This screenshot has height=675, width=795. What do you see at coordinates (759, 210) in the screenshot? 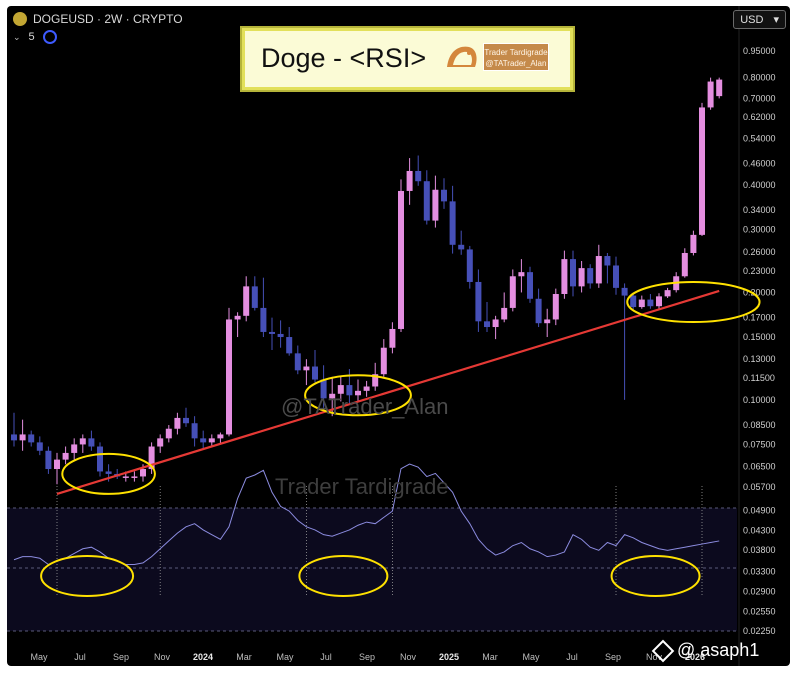
I see `price-tick-label: 0.34000` at bounding box center [759, 210].